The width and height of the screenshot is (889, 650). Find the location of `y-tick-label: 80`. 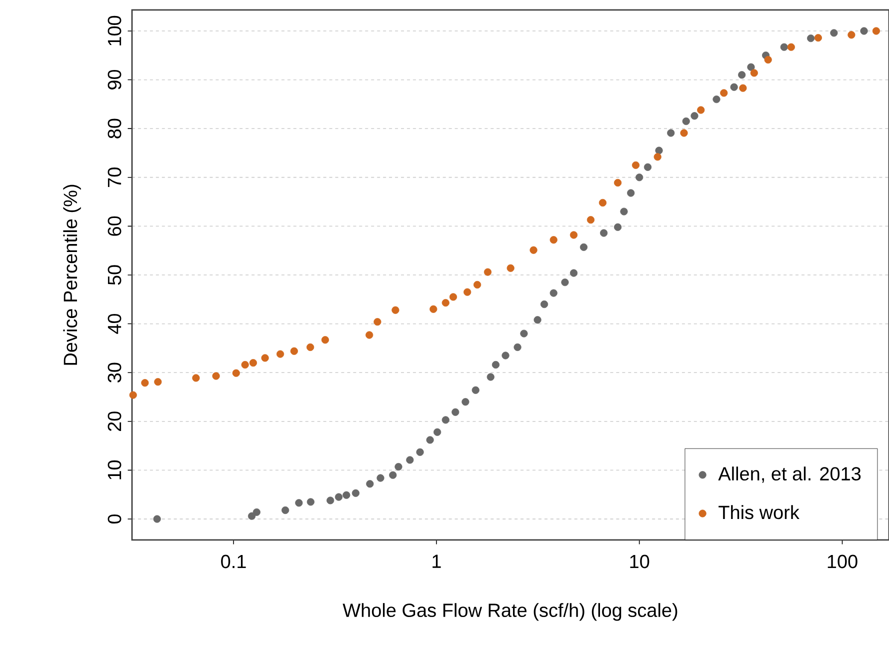

y-tick-label: 80 is located at coordinates (115, 128).